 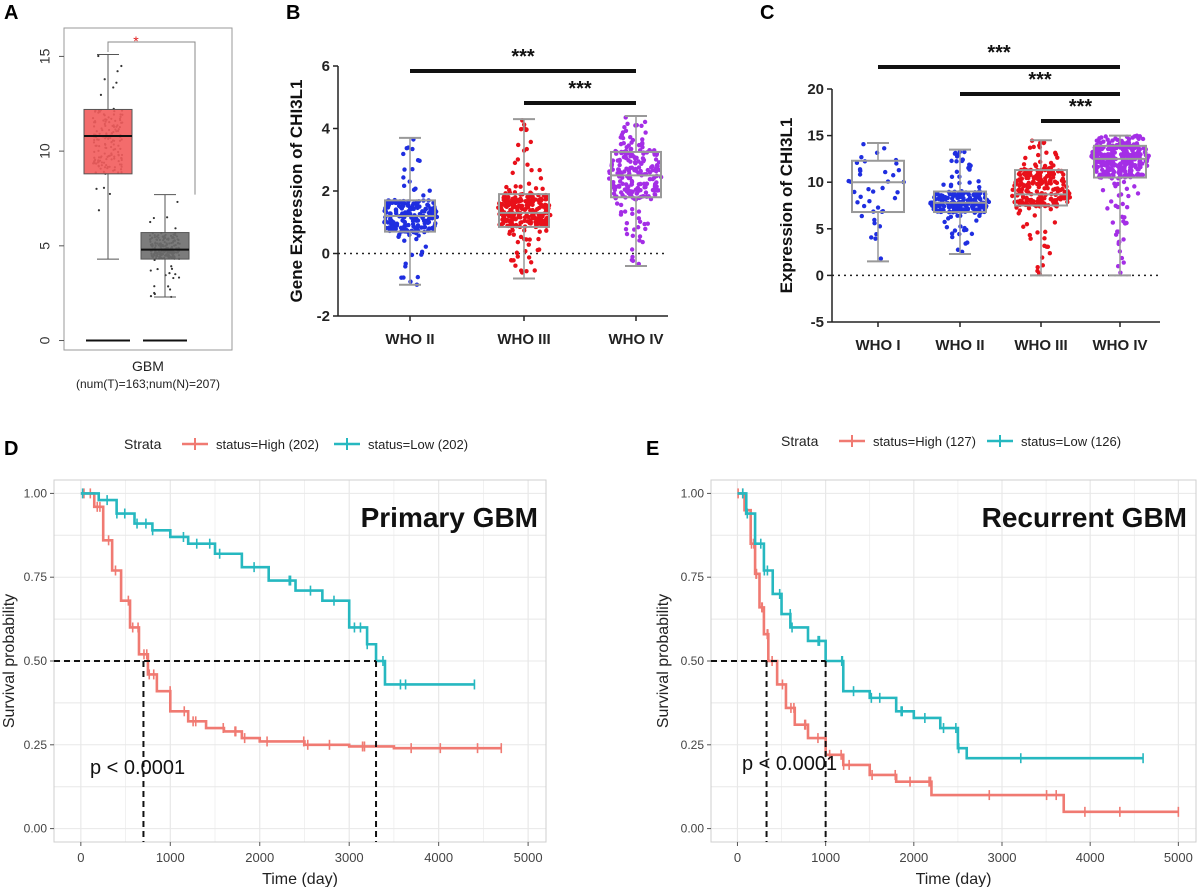 What do you see at coordinates (815, 182) in the screenshot?
I see `y-tick-label: 10` at bounding box center [815, 182].